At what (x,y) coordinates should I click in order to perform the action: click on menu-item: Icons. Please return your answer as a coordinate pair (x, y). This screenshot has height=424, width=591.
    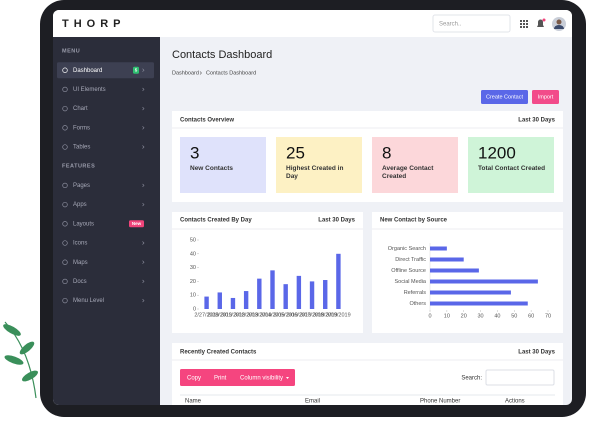
    Looking at the image, I should click on (80, 244).